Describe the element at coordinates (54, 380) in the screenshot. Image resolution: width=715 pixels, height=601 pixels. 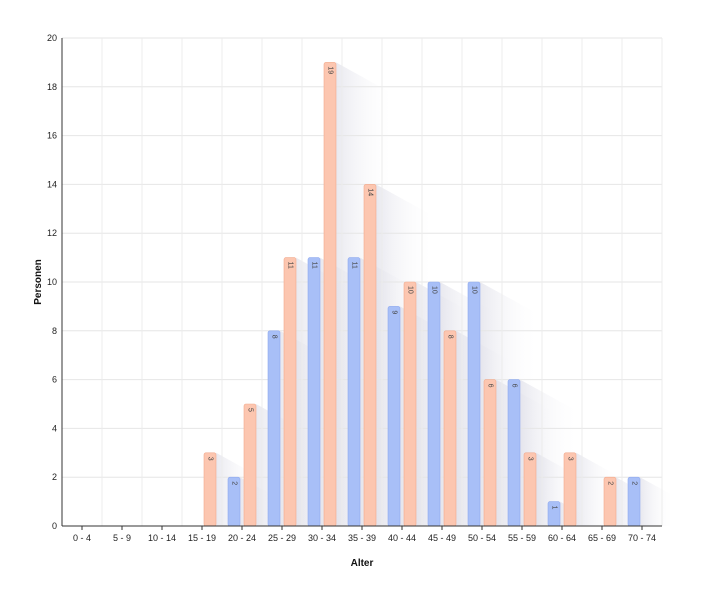
I see `y-tick-label: 6` at that location.